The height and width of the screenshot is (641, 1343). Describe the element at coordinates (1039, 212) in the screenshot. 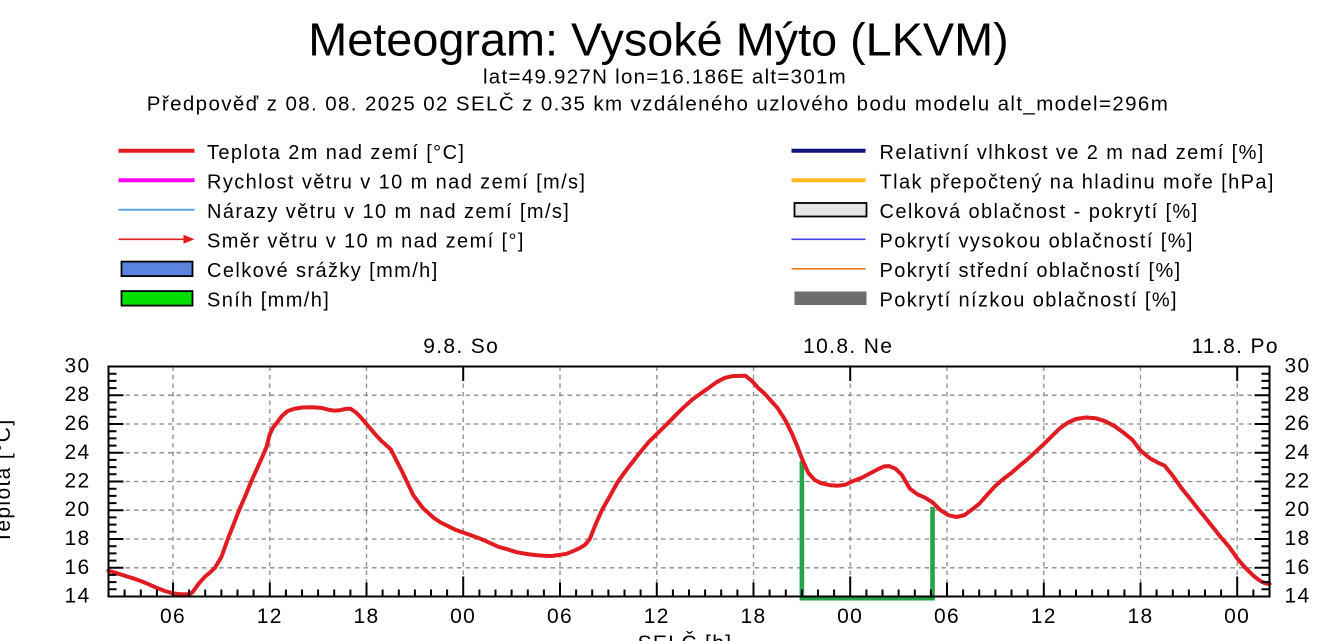

I see `svg-text:Celková oblačnost - pokrytí [%: Celková oblačnost - pokrytí [%]` at that location.